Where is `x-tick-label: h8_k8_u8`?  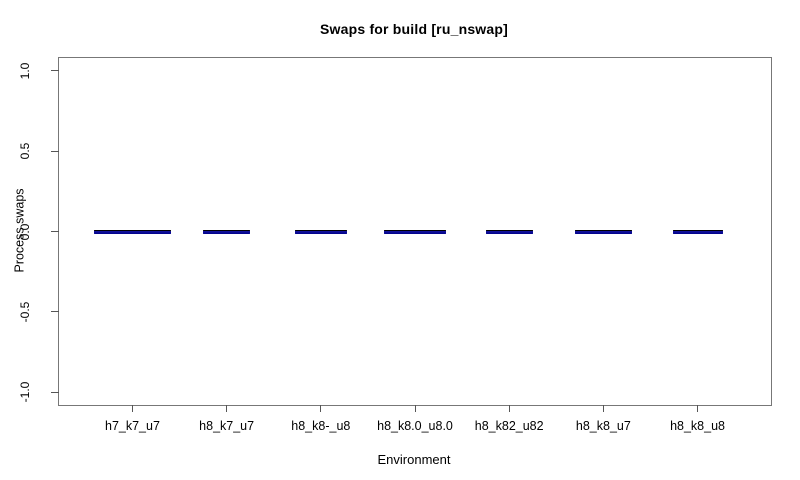
x-tick-label: h8_k8_u8 is located at coordinates (697, 426).